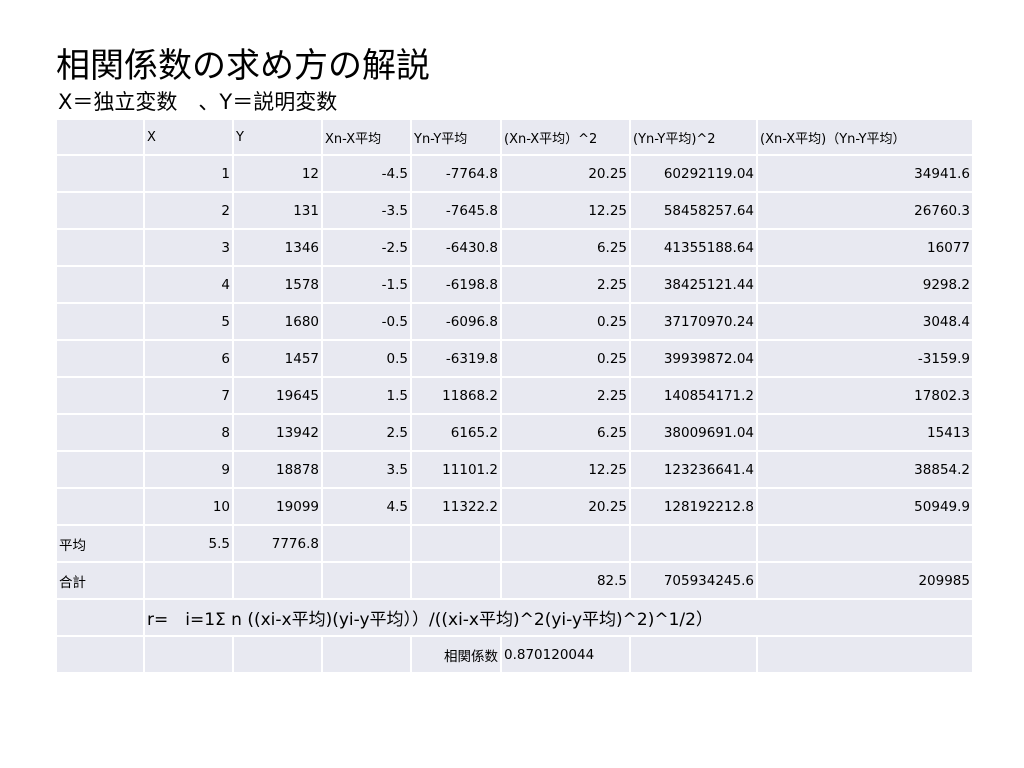 The image size is (1024, 768). I want to click on table-row: 6 1457 0.5 -6319.8 0.25 39939872.04 -3159.9, so click(514, 358).